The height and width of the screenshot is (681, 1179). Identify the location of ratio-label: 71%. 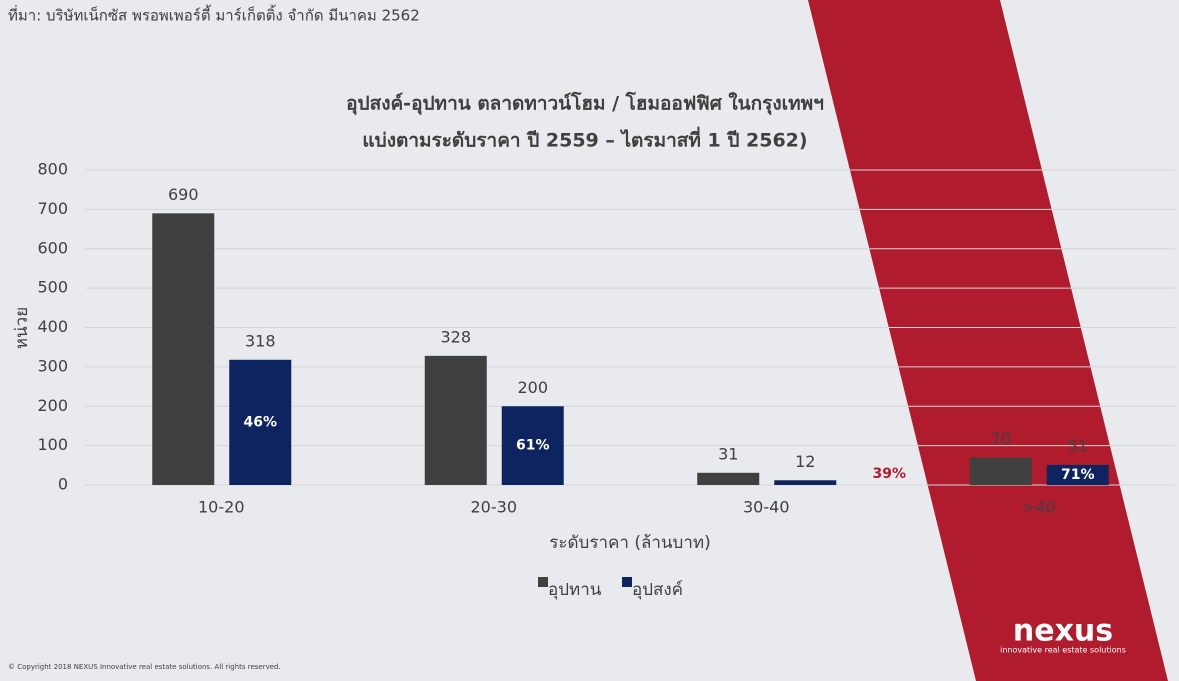
(1078, 475).